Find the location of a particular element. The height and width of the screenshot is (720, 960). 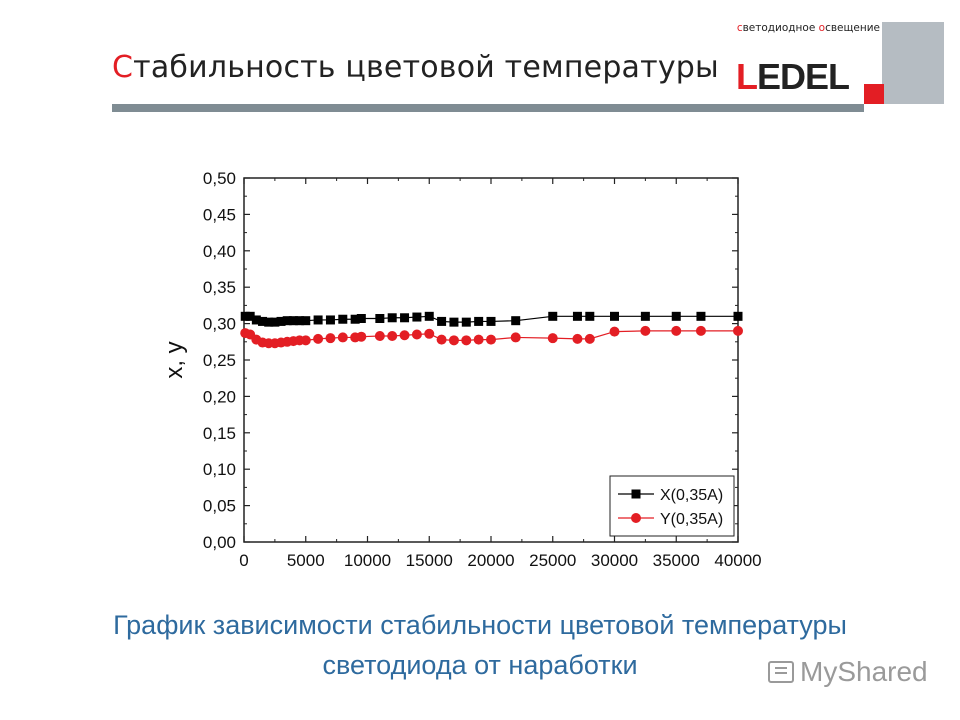

x-tick-label: 30000 is located at coordinates (614, 560).